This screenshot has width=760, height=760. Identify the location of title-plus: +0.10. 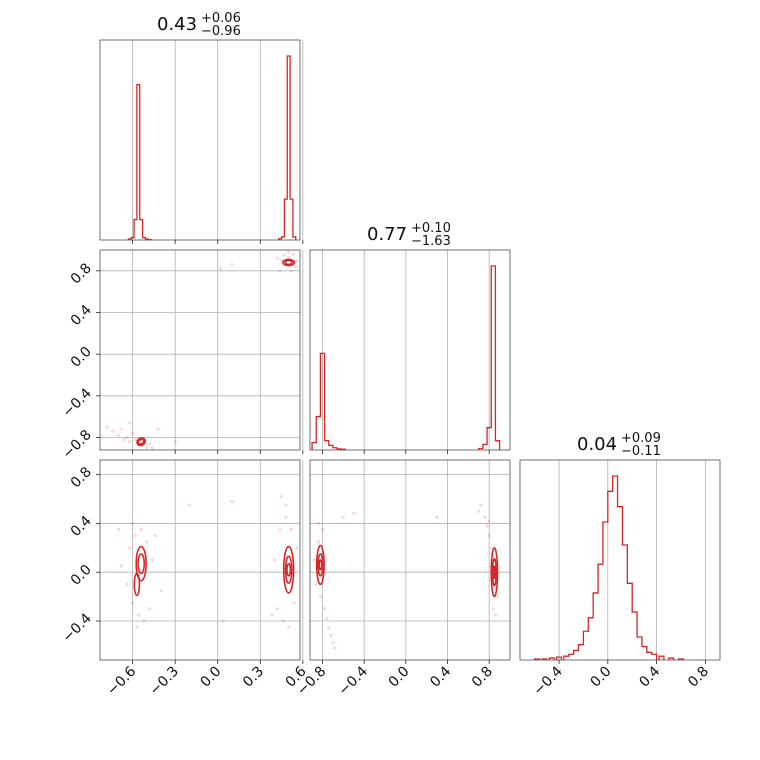
(431, 228).